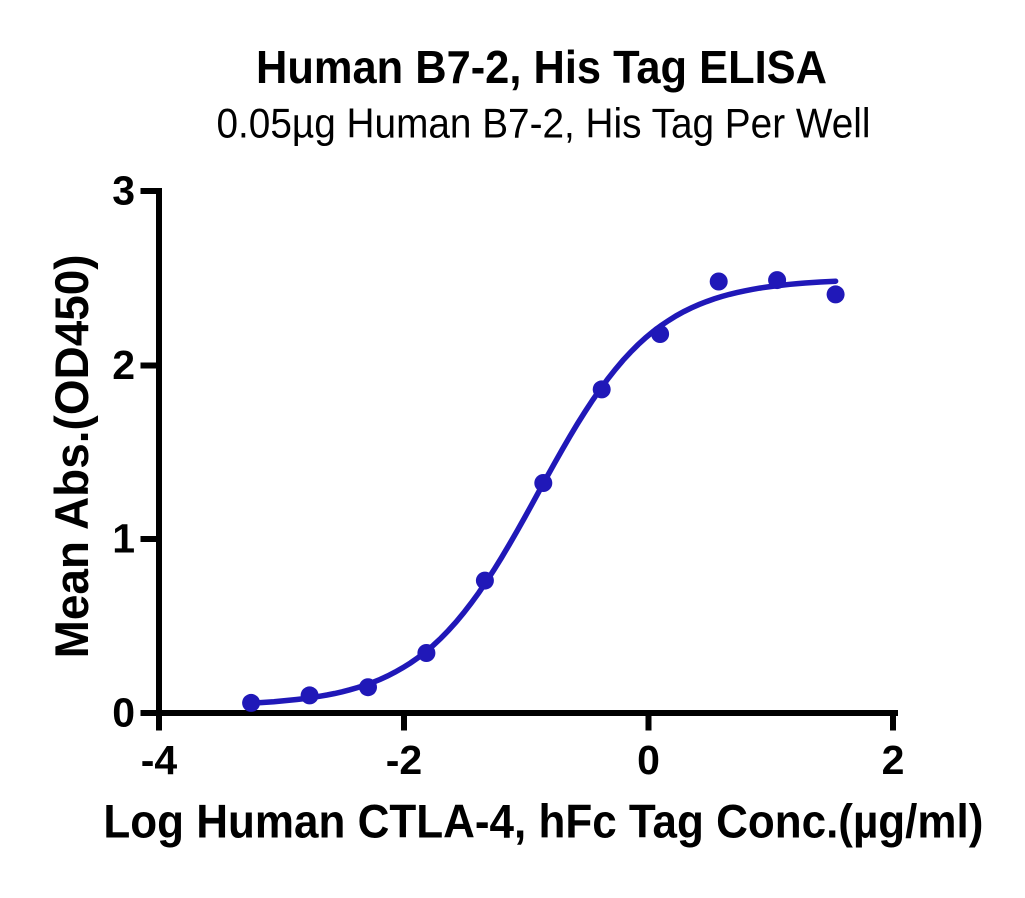  Describe the element at coordinates (123, 191) in the screenshot. I see `svg-text: 3` at that location.